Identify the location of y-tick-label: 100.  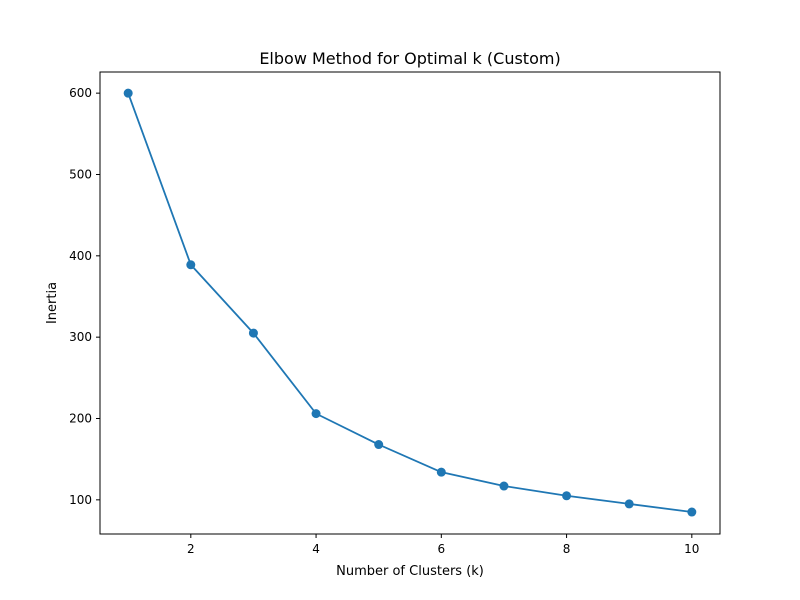
(80, 500).